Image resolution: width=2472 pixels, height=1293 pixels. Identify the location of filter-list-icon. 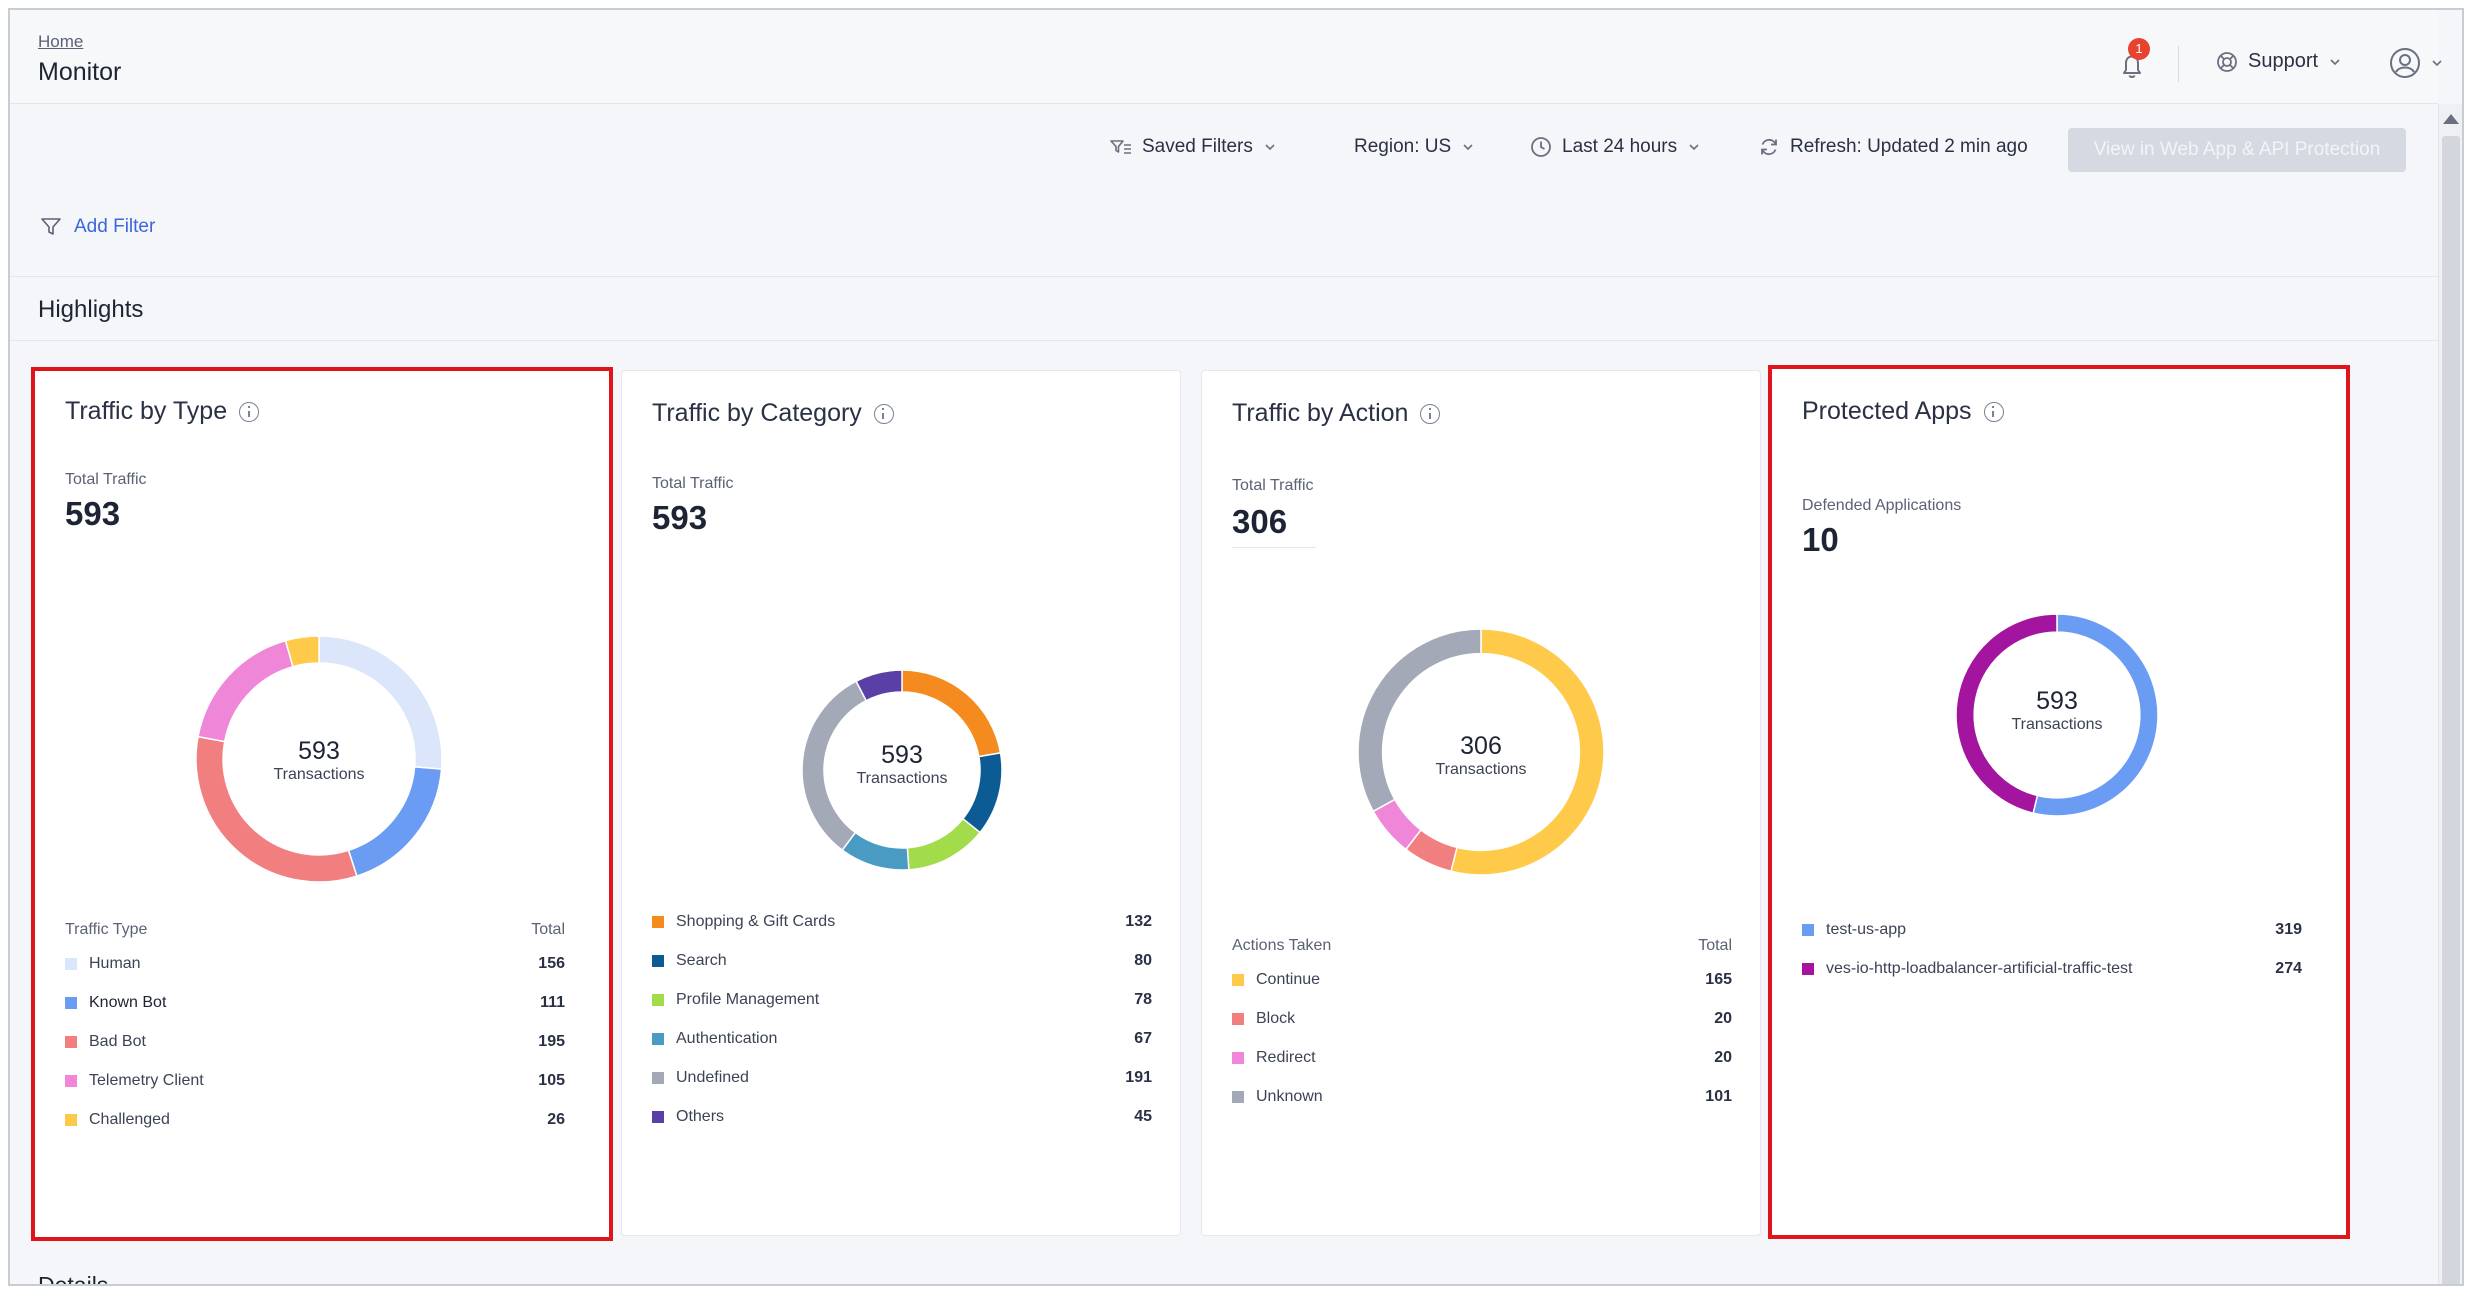
(1120, 147).